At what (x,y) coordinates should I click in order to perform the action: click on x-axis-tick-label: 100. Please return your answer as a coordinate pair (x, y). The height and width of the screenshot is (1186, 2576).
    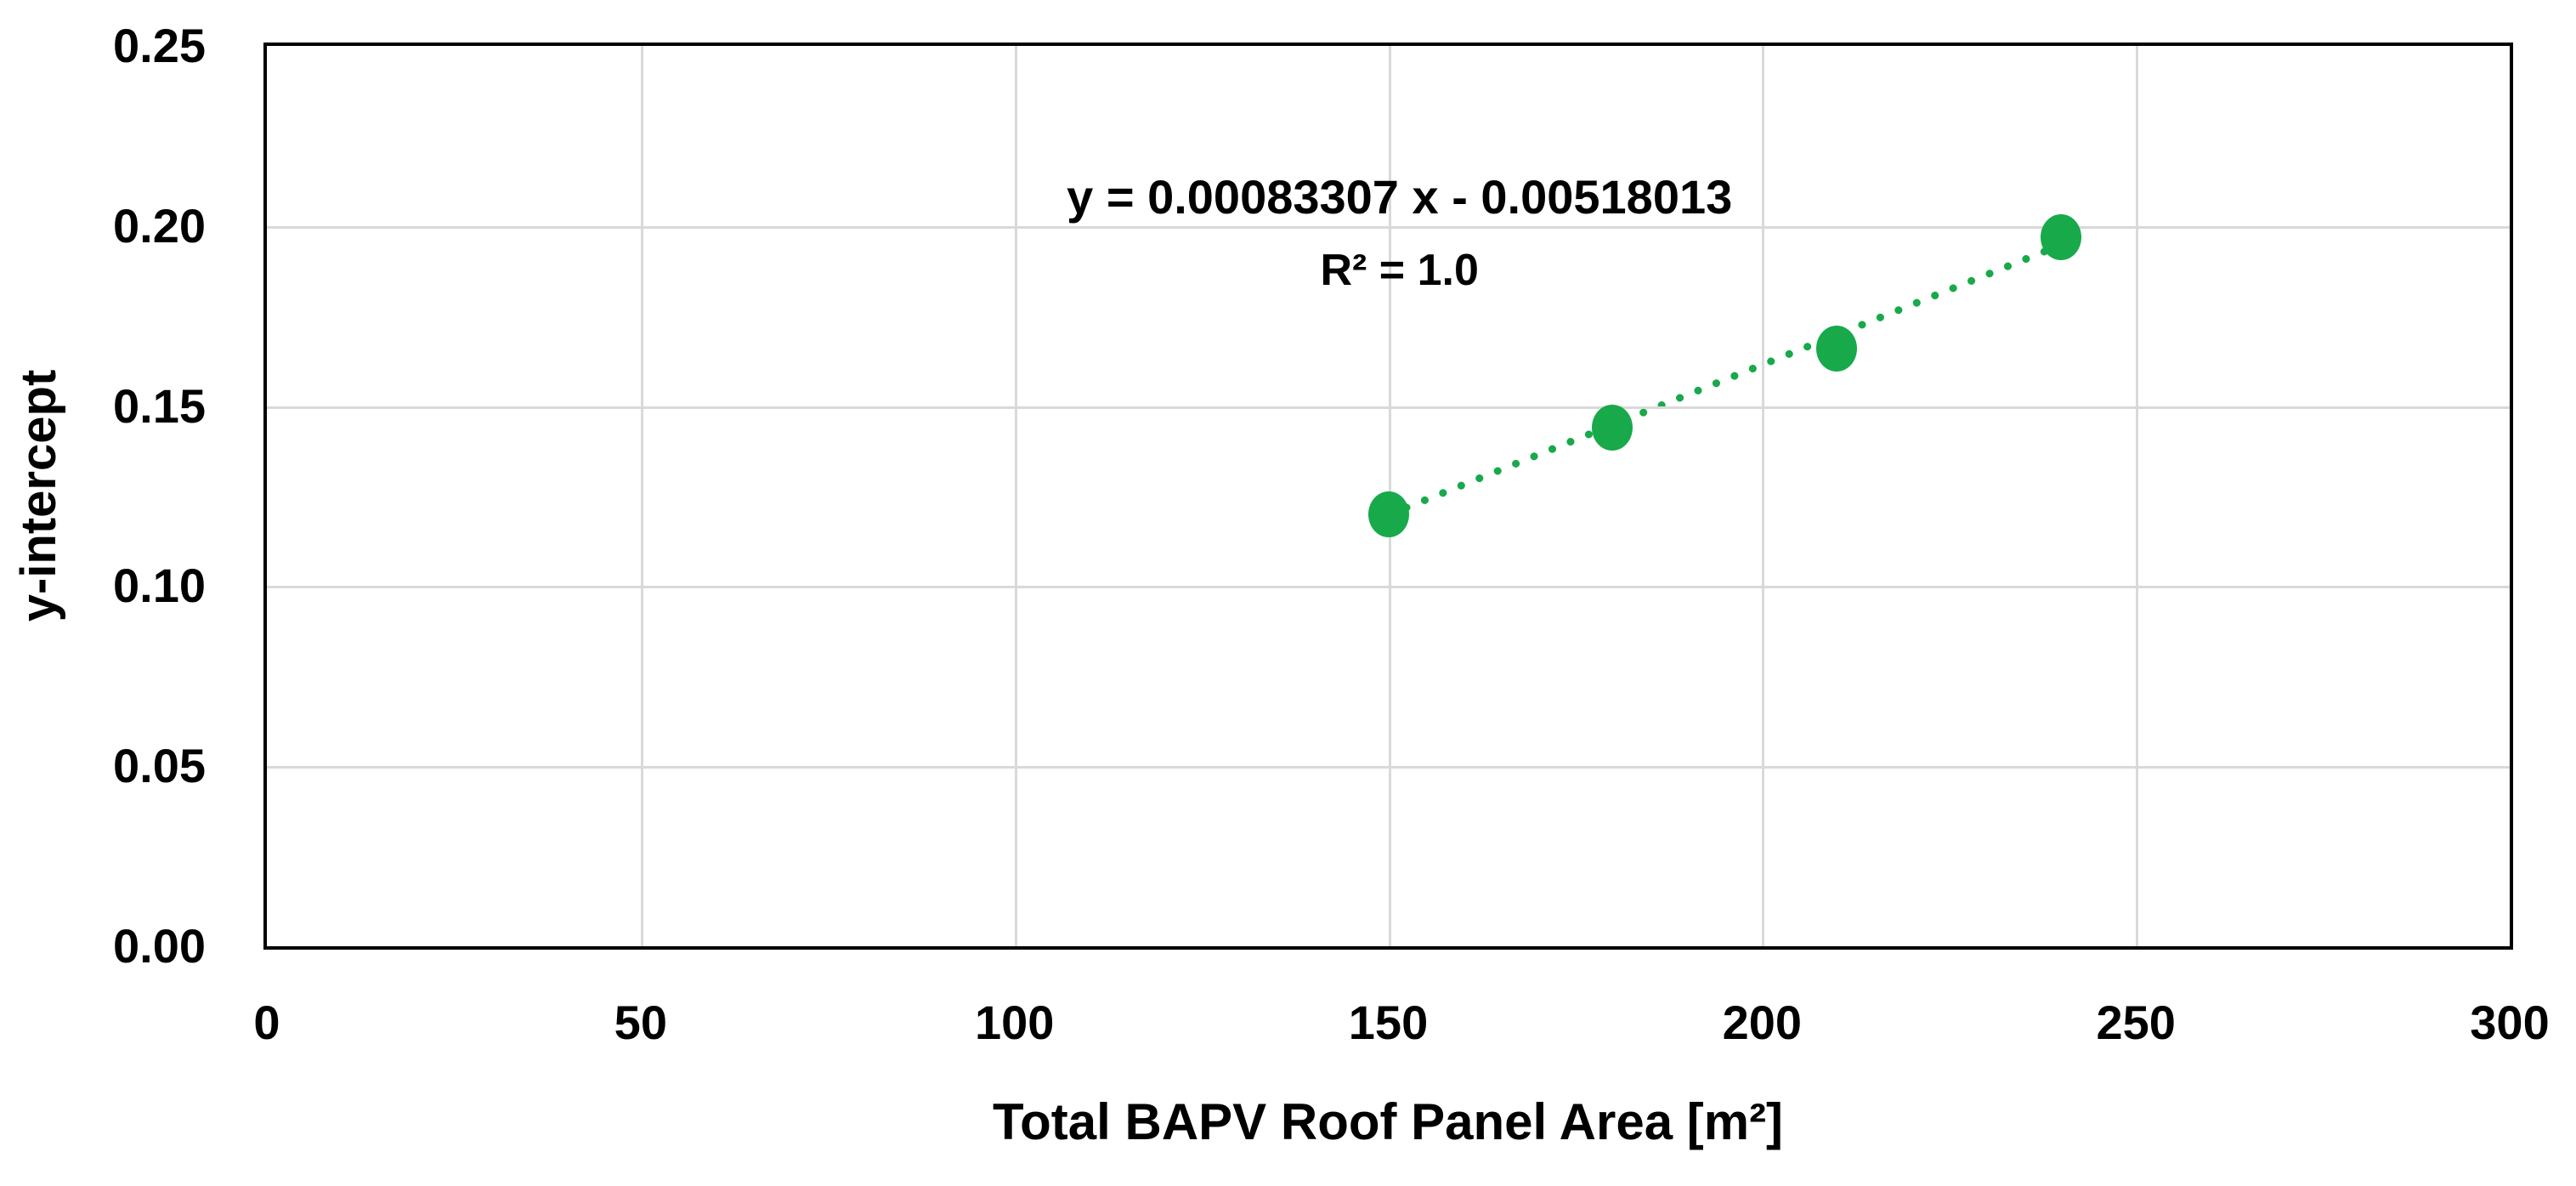
    Looking at the image, I should click on (1014, 1022).